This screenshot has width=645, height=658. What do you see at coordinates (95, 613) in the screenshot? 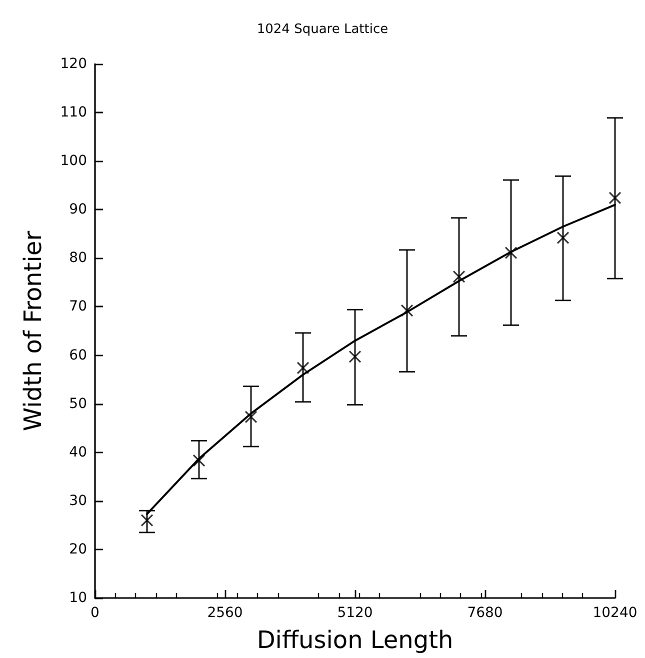
I see `x-tick-label: 0` at bounding box center [95, 613].